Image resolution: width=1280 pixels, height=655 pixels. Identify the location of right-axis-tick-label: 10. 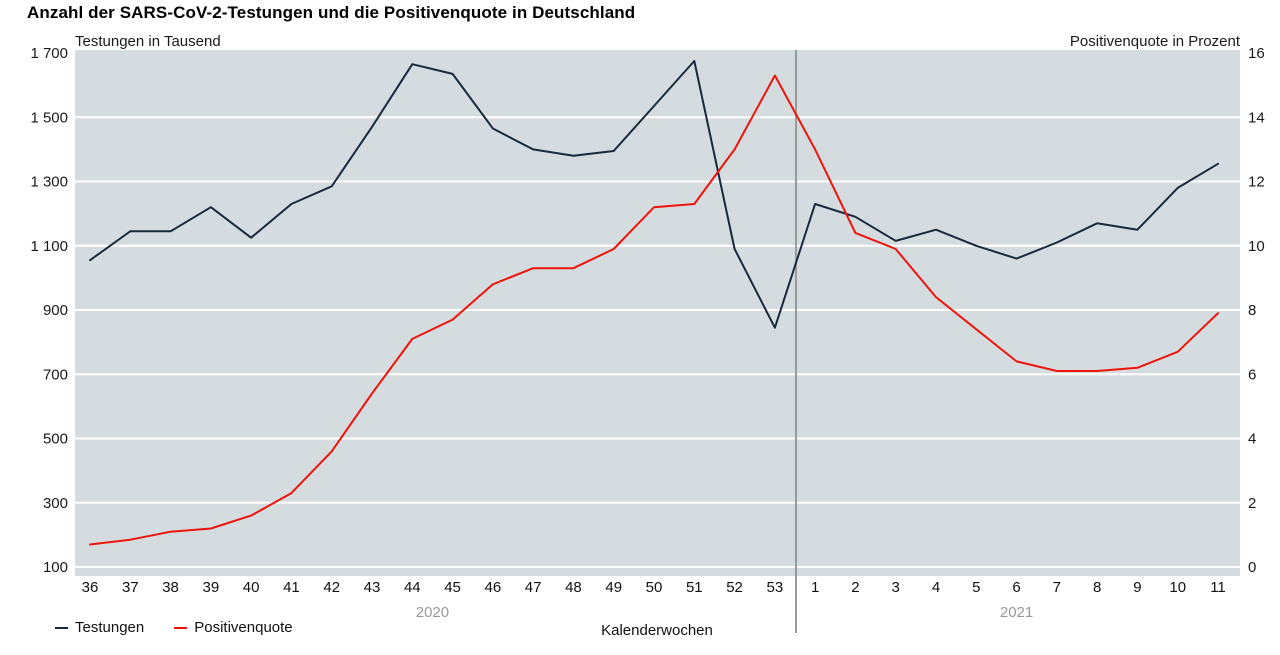
(1256, 246).